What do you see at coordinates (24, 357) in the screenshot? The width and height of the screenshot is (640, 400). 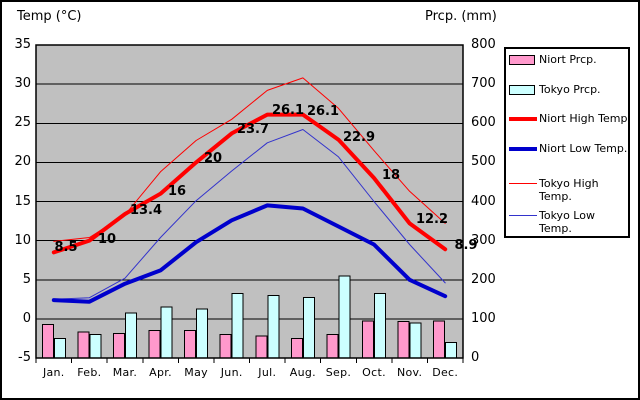 I see `left-axis-tick: -5` at bounding box center [24, 357].